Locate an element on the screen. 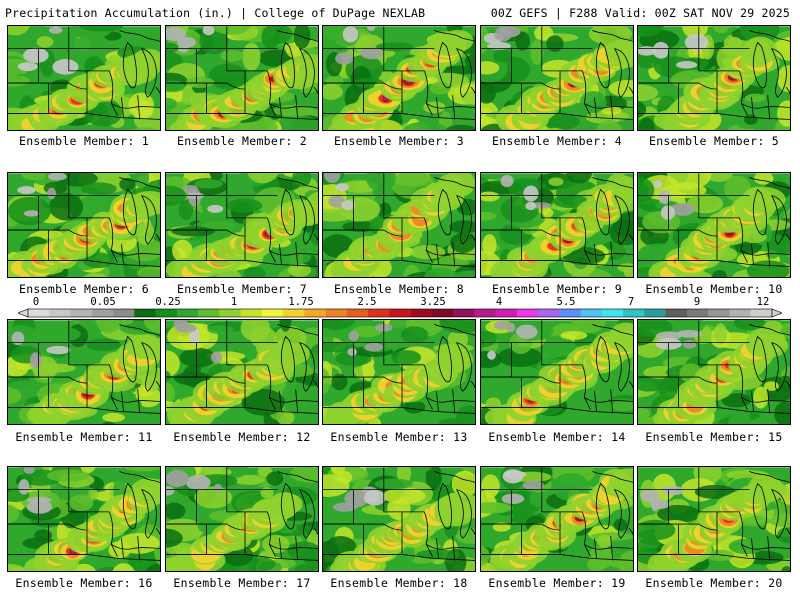 The height and width of the screenshot is (600, 800). colorbar-tick-label: 1 is located at coordinates (234, 302).